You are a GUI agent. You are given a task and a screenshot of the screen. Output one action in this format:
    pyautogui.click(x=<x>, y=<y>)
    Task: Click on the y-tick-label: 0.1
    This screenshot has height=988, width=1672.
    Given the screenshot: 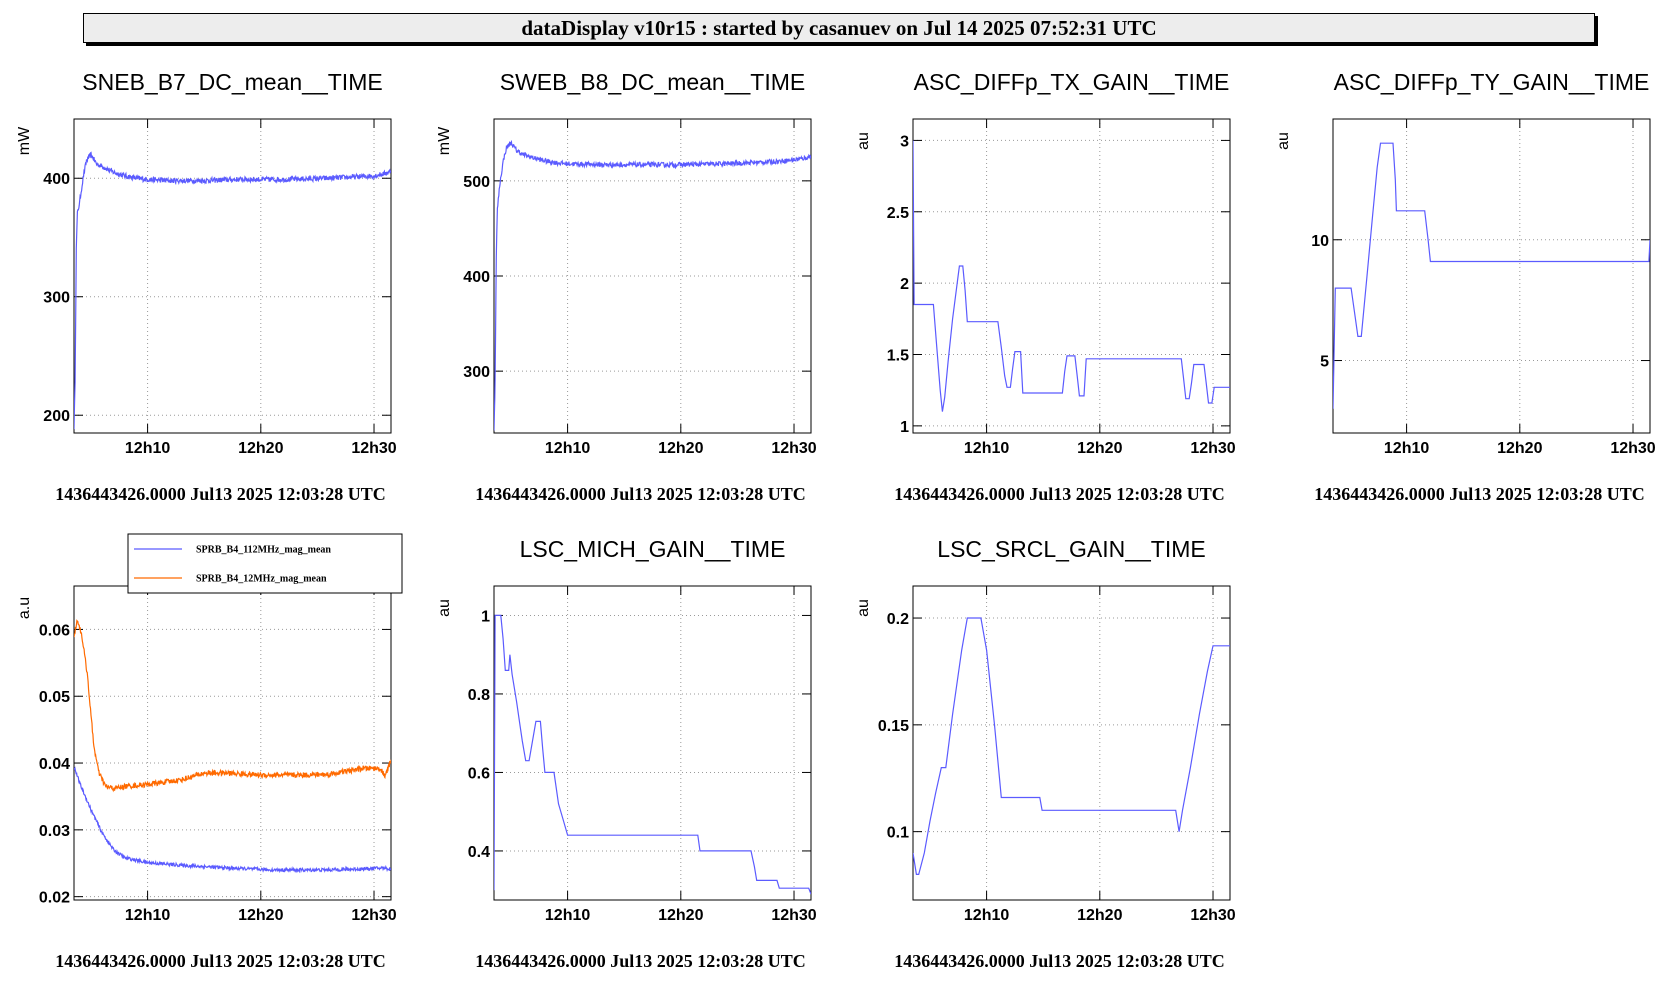 What is the action you would take?
    pyautogui.click(x=898, y=833)
    